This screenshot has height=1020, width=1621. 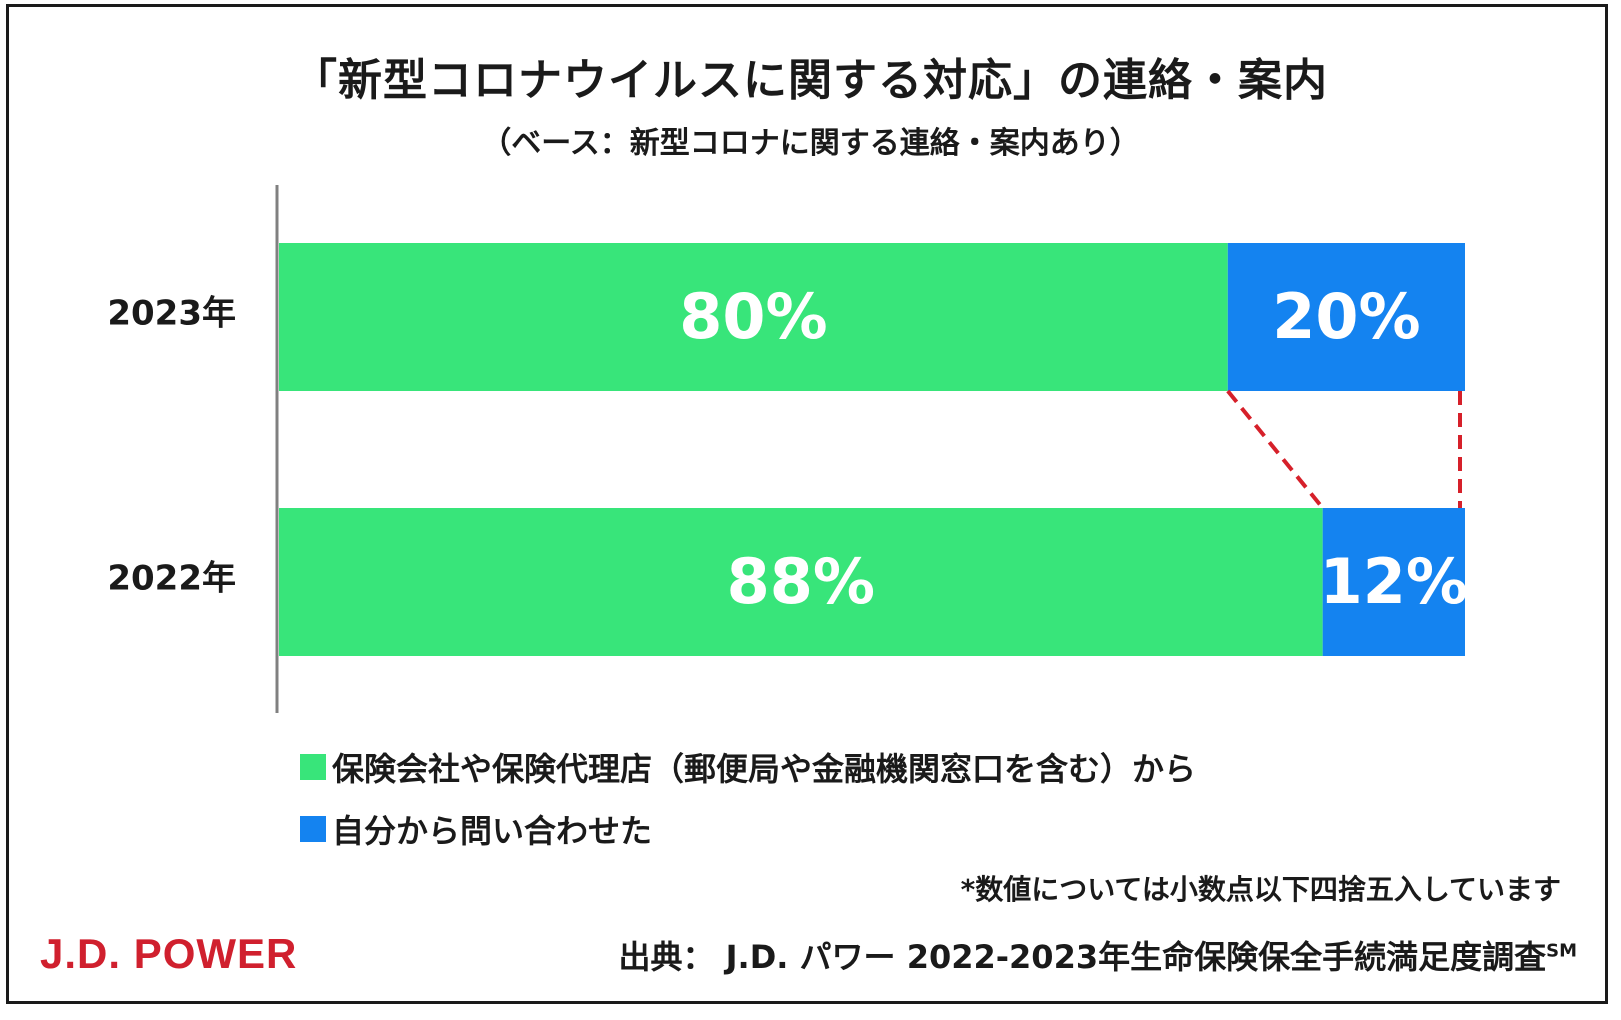 I want to click on source-citation: 出典： J.D. パワー 2022-2023年生命保険保全手続満足度調査SM, so click(x=1097, y=955).